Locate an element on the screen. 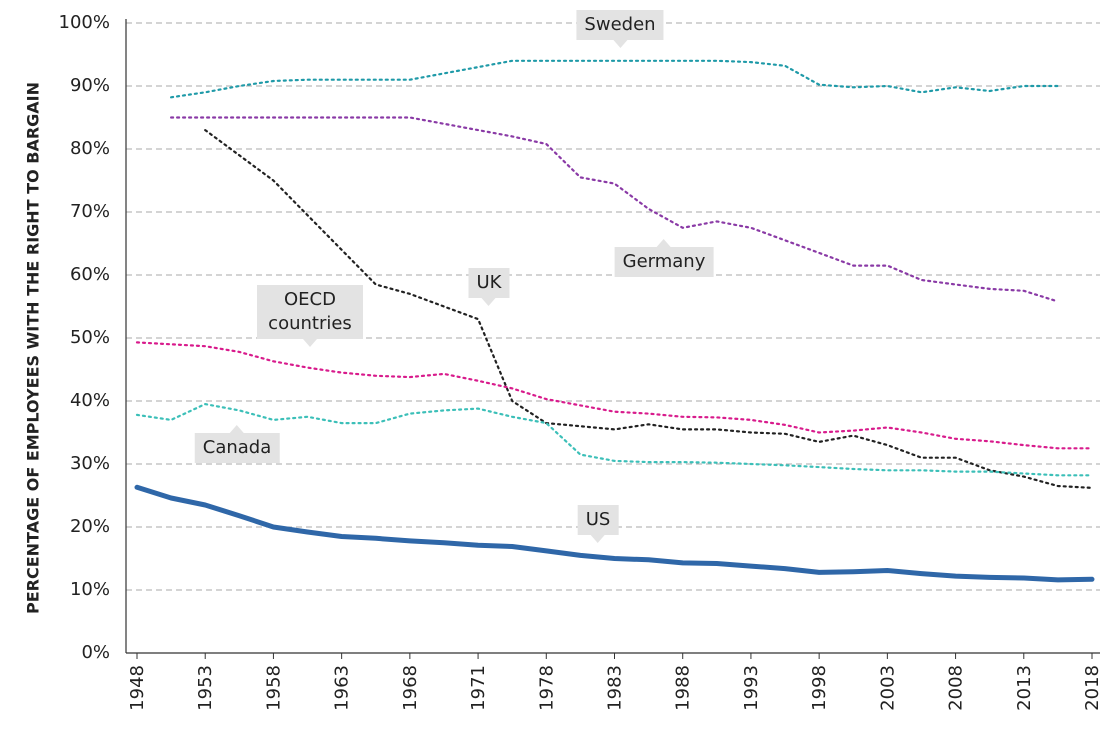 This screenshot has height=729, width=1103. series-label: Canada is located at coordinates (237, 444).